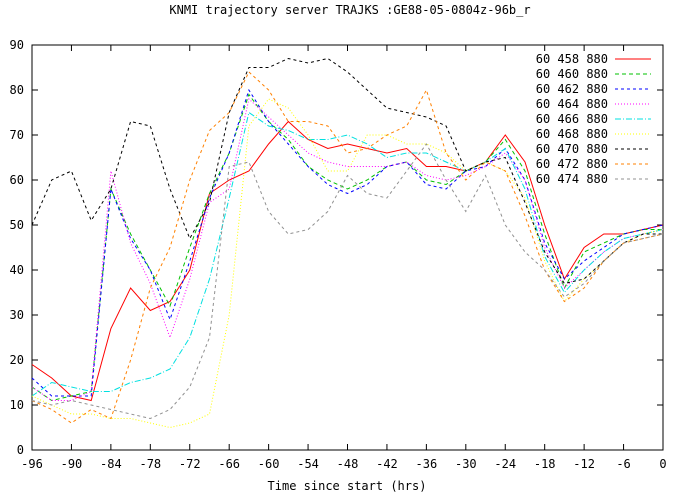 The width and height of the screenshot is (677, 498). Describe the element at coordinates (623, 464) in the screenshot. I see `x-tick-label: -6` at that location.